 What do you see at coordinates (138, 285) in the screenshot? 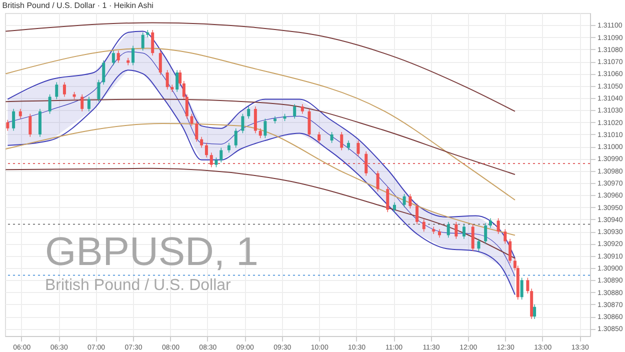
I see `annotation: British Pound / U.S. Dollar` at bounding box center [138, 285].